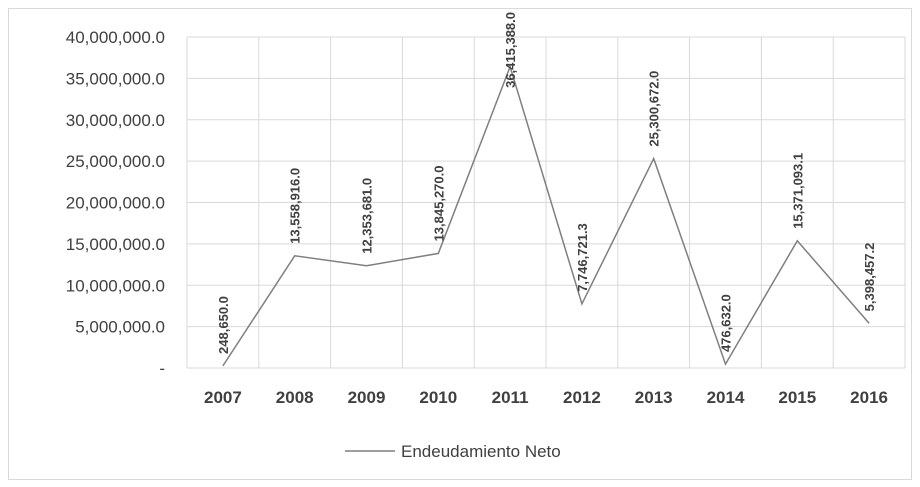 This screenshot has height=487, width=920. Describe the element at coordinates (582, 257) in the screenshot. I see `value-label: 7,746,721.3` at that location.